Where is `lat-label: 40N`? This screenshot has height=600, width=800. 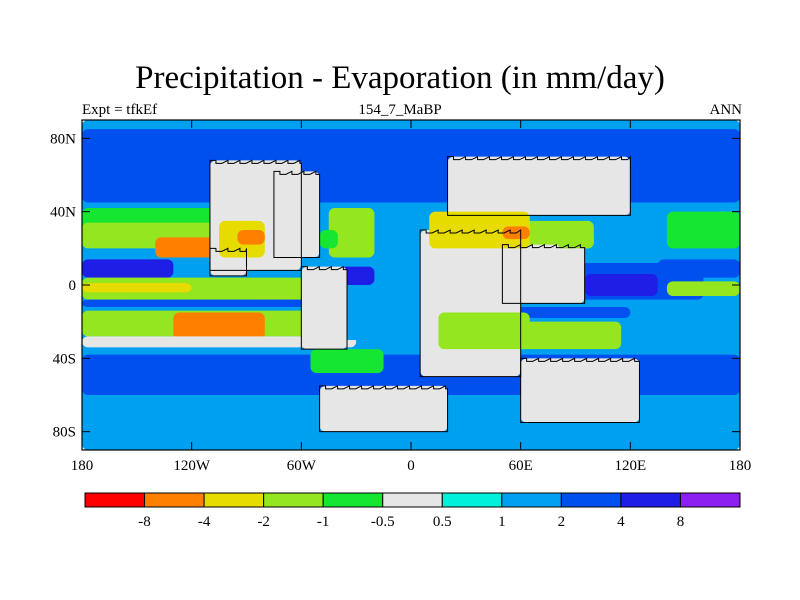
lat-label: 40N is located at coordinates (63, 213).